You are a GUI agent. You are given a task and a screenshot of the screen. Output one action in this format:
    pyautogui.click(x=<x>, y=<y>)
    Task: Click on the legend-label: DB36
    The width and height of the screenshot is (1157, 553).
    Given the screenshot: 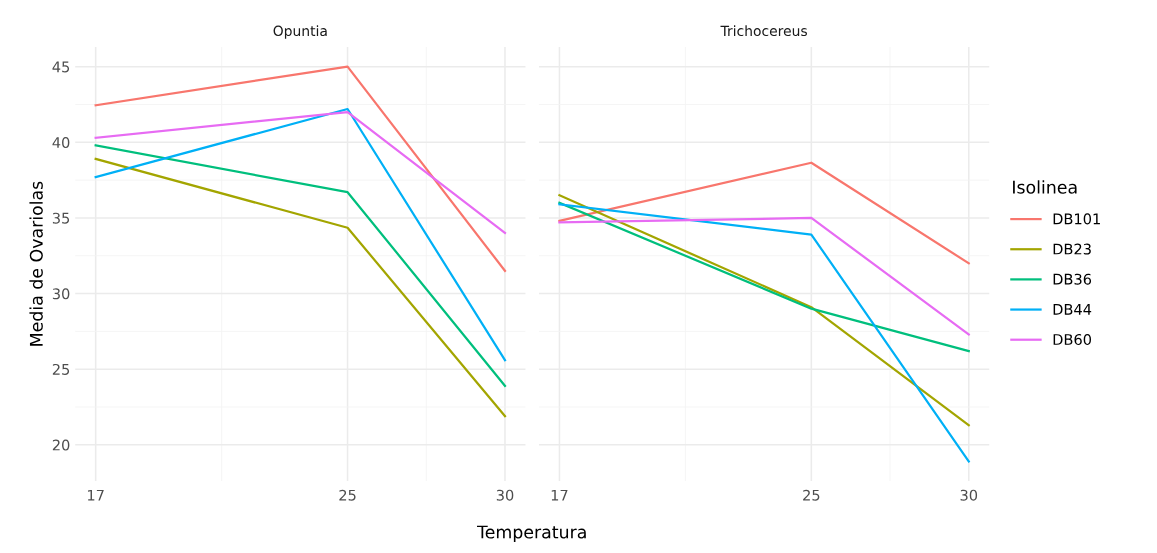 What is the action you would take?
    pyautogui.click(x=1072, y=279)
    